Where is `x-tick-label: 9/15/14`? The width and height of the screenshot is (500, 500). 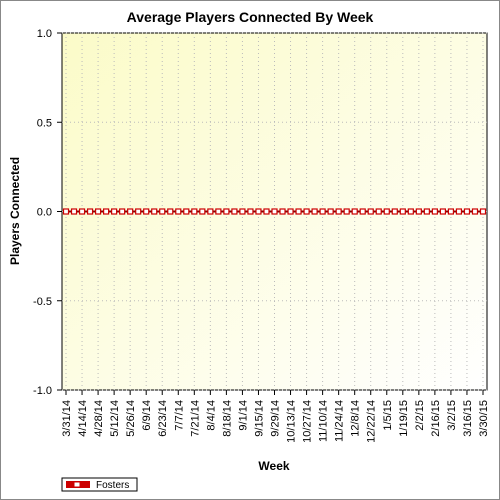 x-tick-label: 9/15/14 is located at coordinates (259, 418).